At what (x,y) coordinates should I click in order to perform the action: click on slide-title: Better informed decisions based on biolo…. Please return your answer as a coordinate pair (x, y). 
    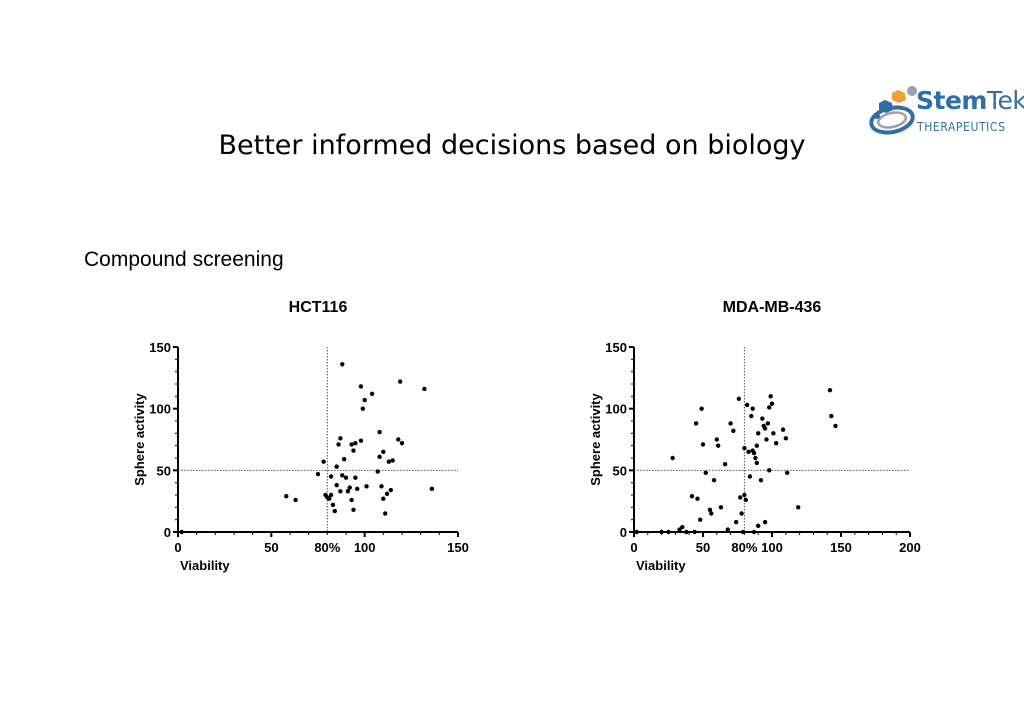
    Looking at the image, I should click on (512, 145).